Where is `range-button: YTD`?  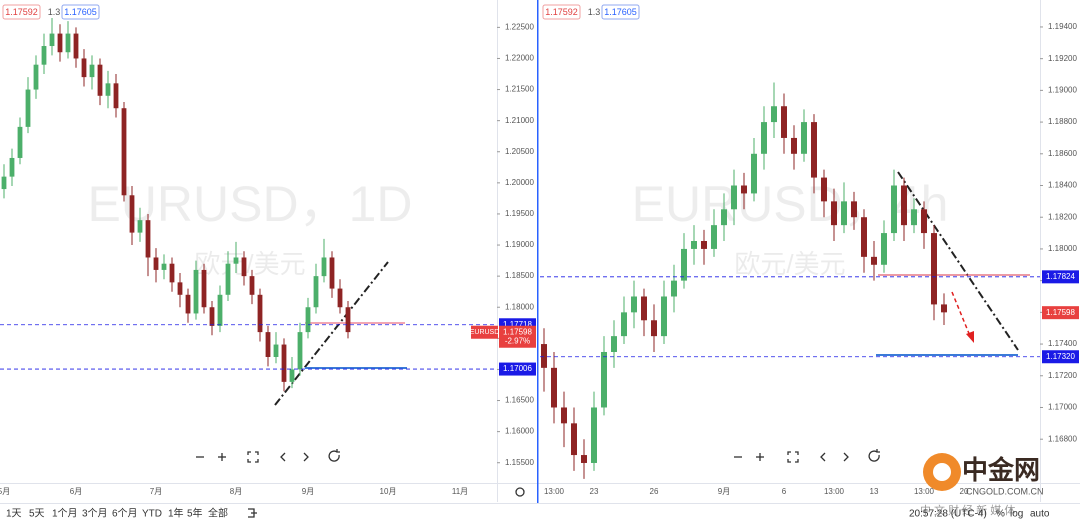
range-button: YTD is located at coordinates (152, 514).